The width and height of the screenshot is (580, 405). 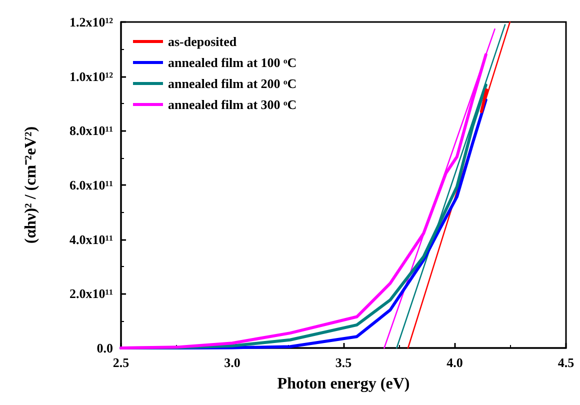 I want to click on x-tick-label: 4.0, so click(x=454, y=362).